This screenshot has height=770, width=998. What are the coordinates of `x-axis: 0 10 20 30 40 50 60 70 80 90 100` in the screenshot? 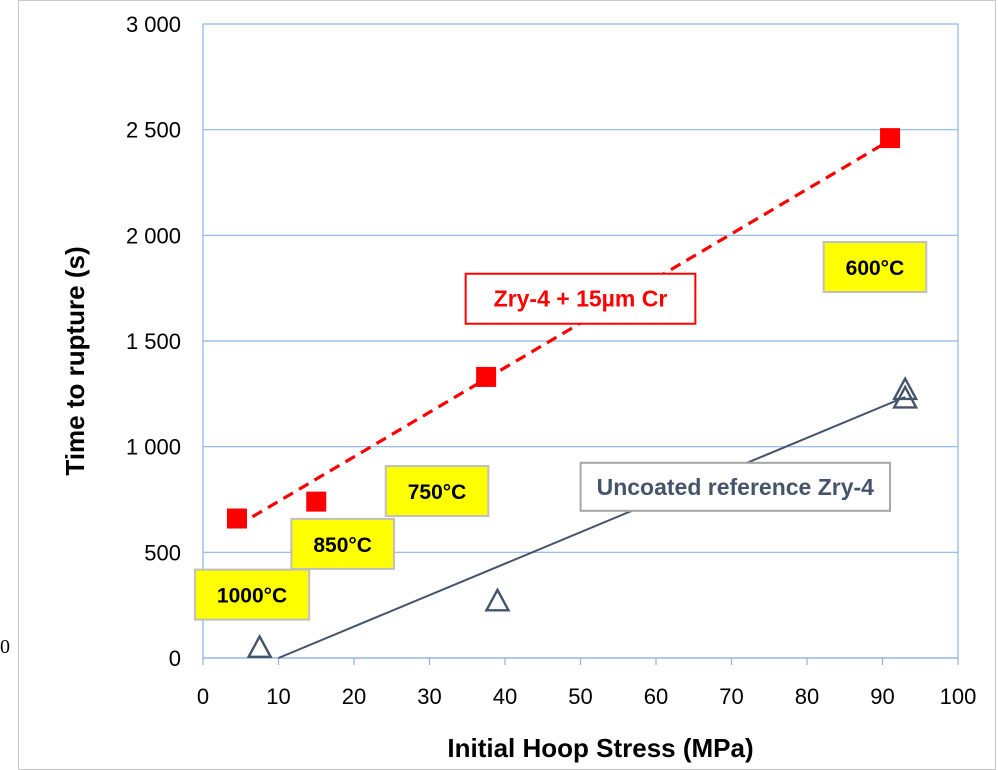 It's located at (586, 683).